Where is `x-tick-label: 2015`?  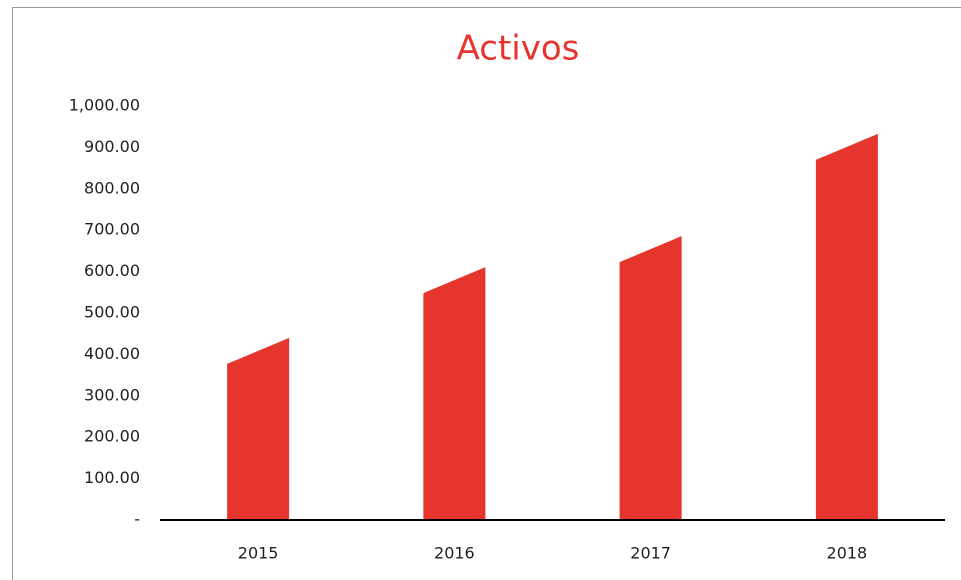
x-tick-label: 2015 is located at coordinates (258, 553).